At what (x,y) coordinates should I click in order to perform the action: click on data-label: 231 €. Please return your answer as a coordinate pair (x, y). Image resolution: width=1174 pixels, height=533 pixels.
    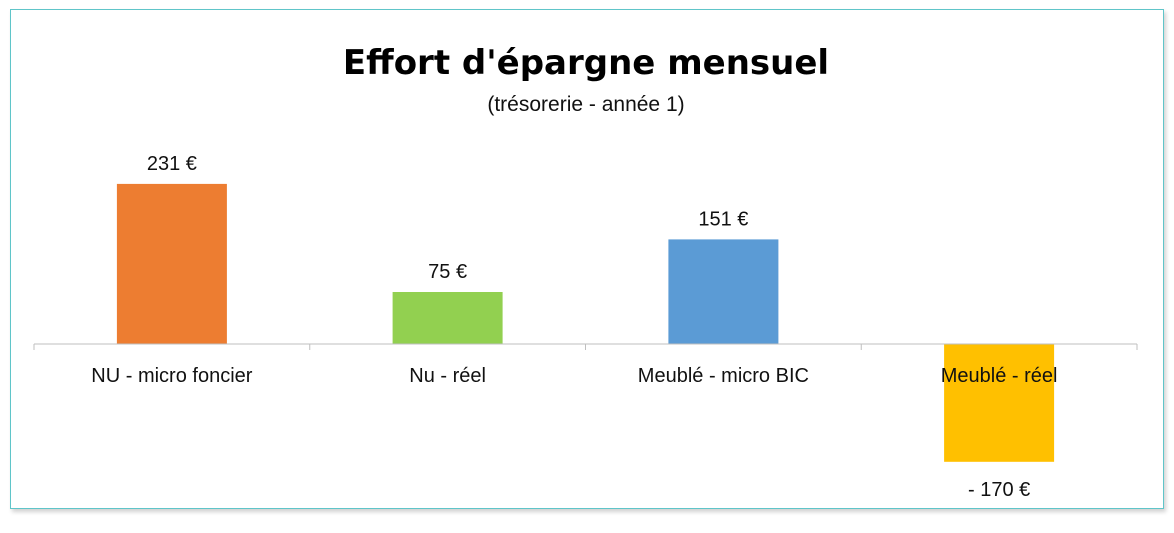
    Looking at the image, I should click on (172, 164).